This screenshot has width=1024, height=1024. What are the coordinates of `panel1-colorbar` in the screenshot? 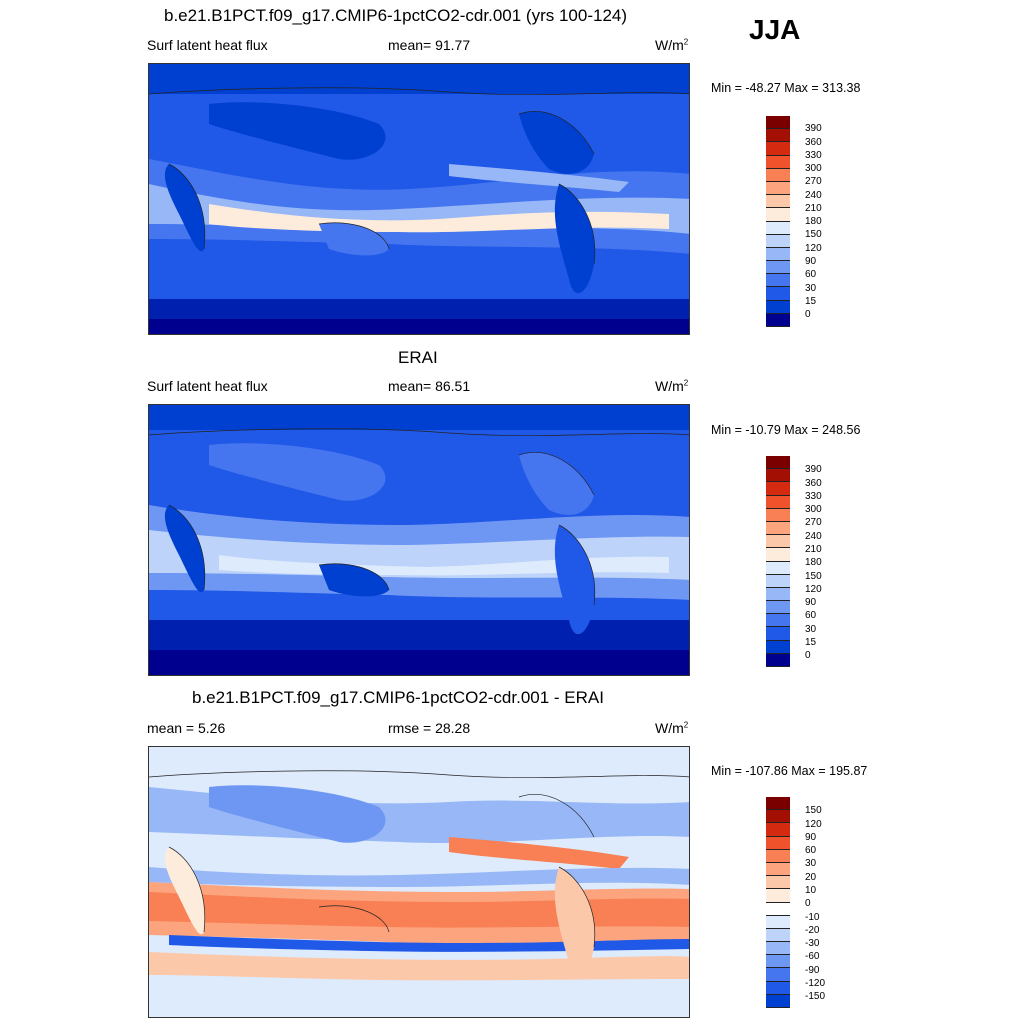 It's located at (778, 221).